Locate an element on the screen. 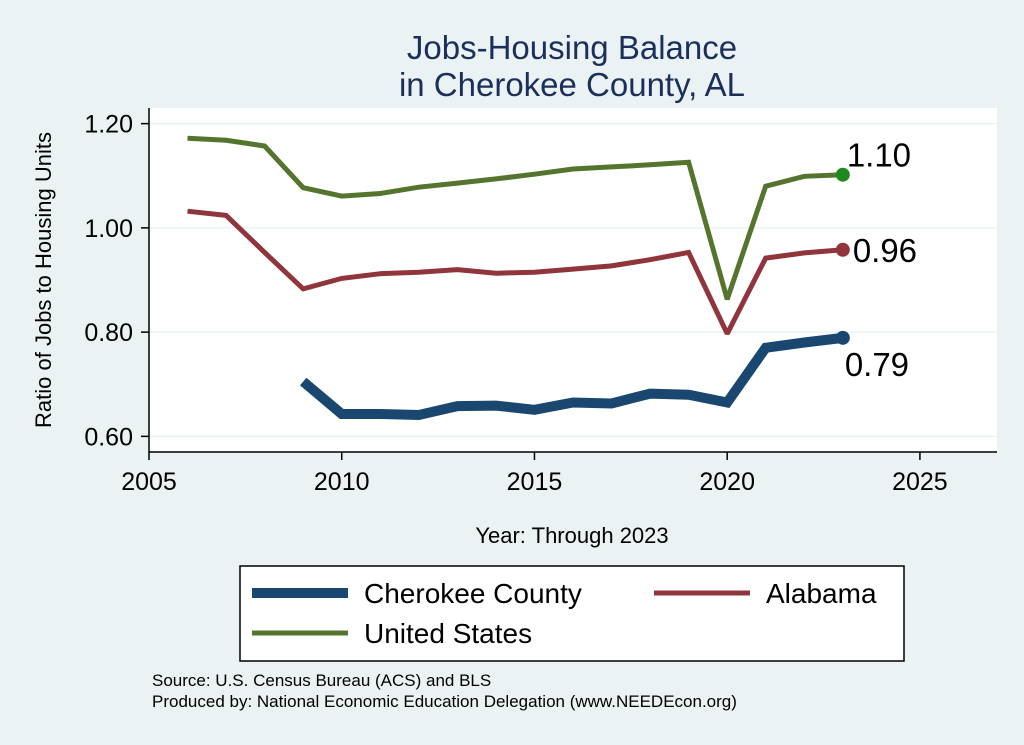 The height and width of the screenshot is (745, 1024). legend-label-united-states: United States is located at coordinates (448, 633).